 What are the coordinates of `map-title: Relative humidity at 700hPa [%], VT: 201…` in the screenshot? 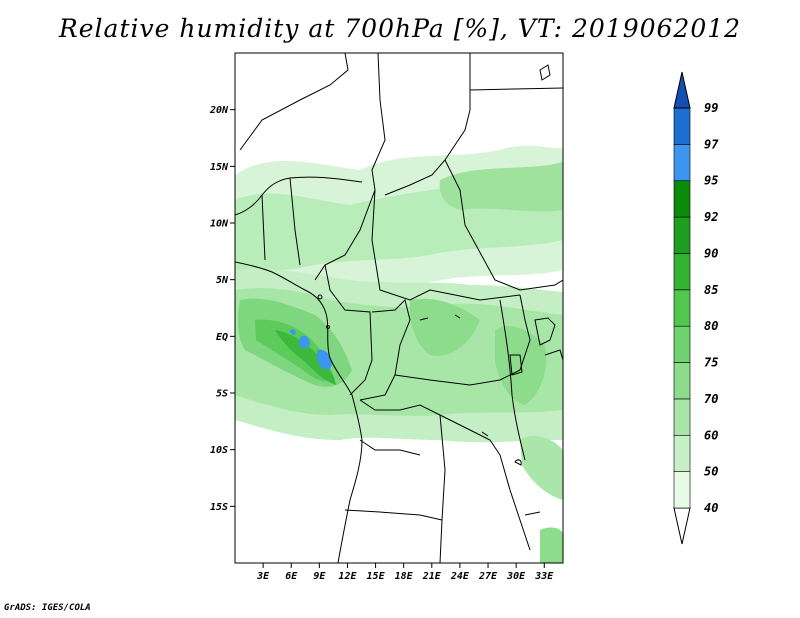 It's located at (400, 28).